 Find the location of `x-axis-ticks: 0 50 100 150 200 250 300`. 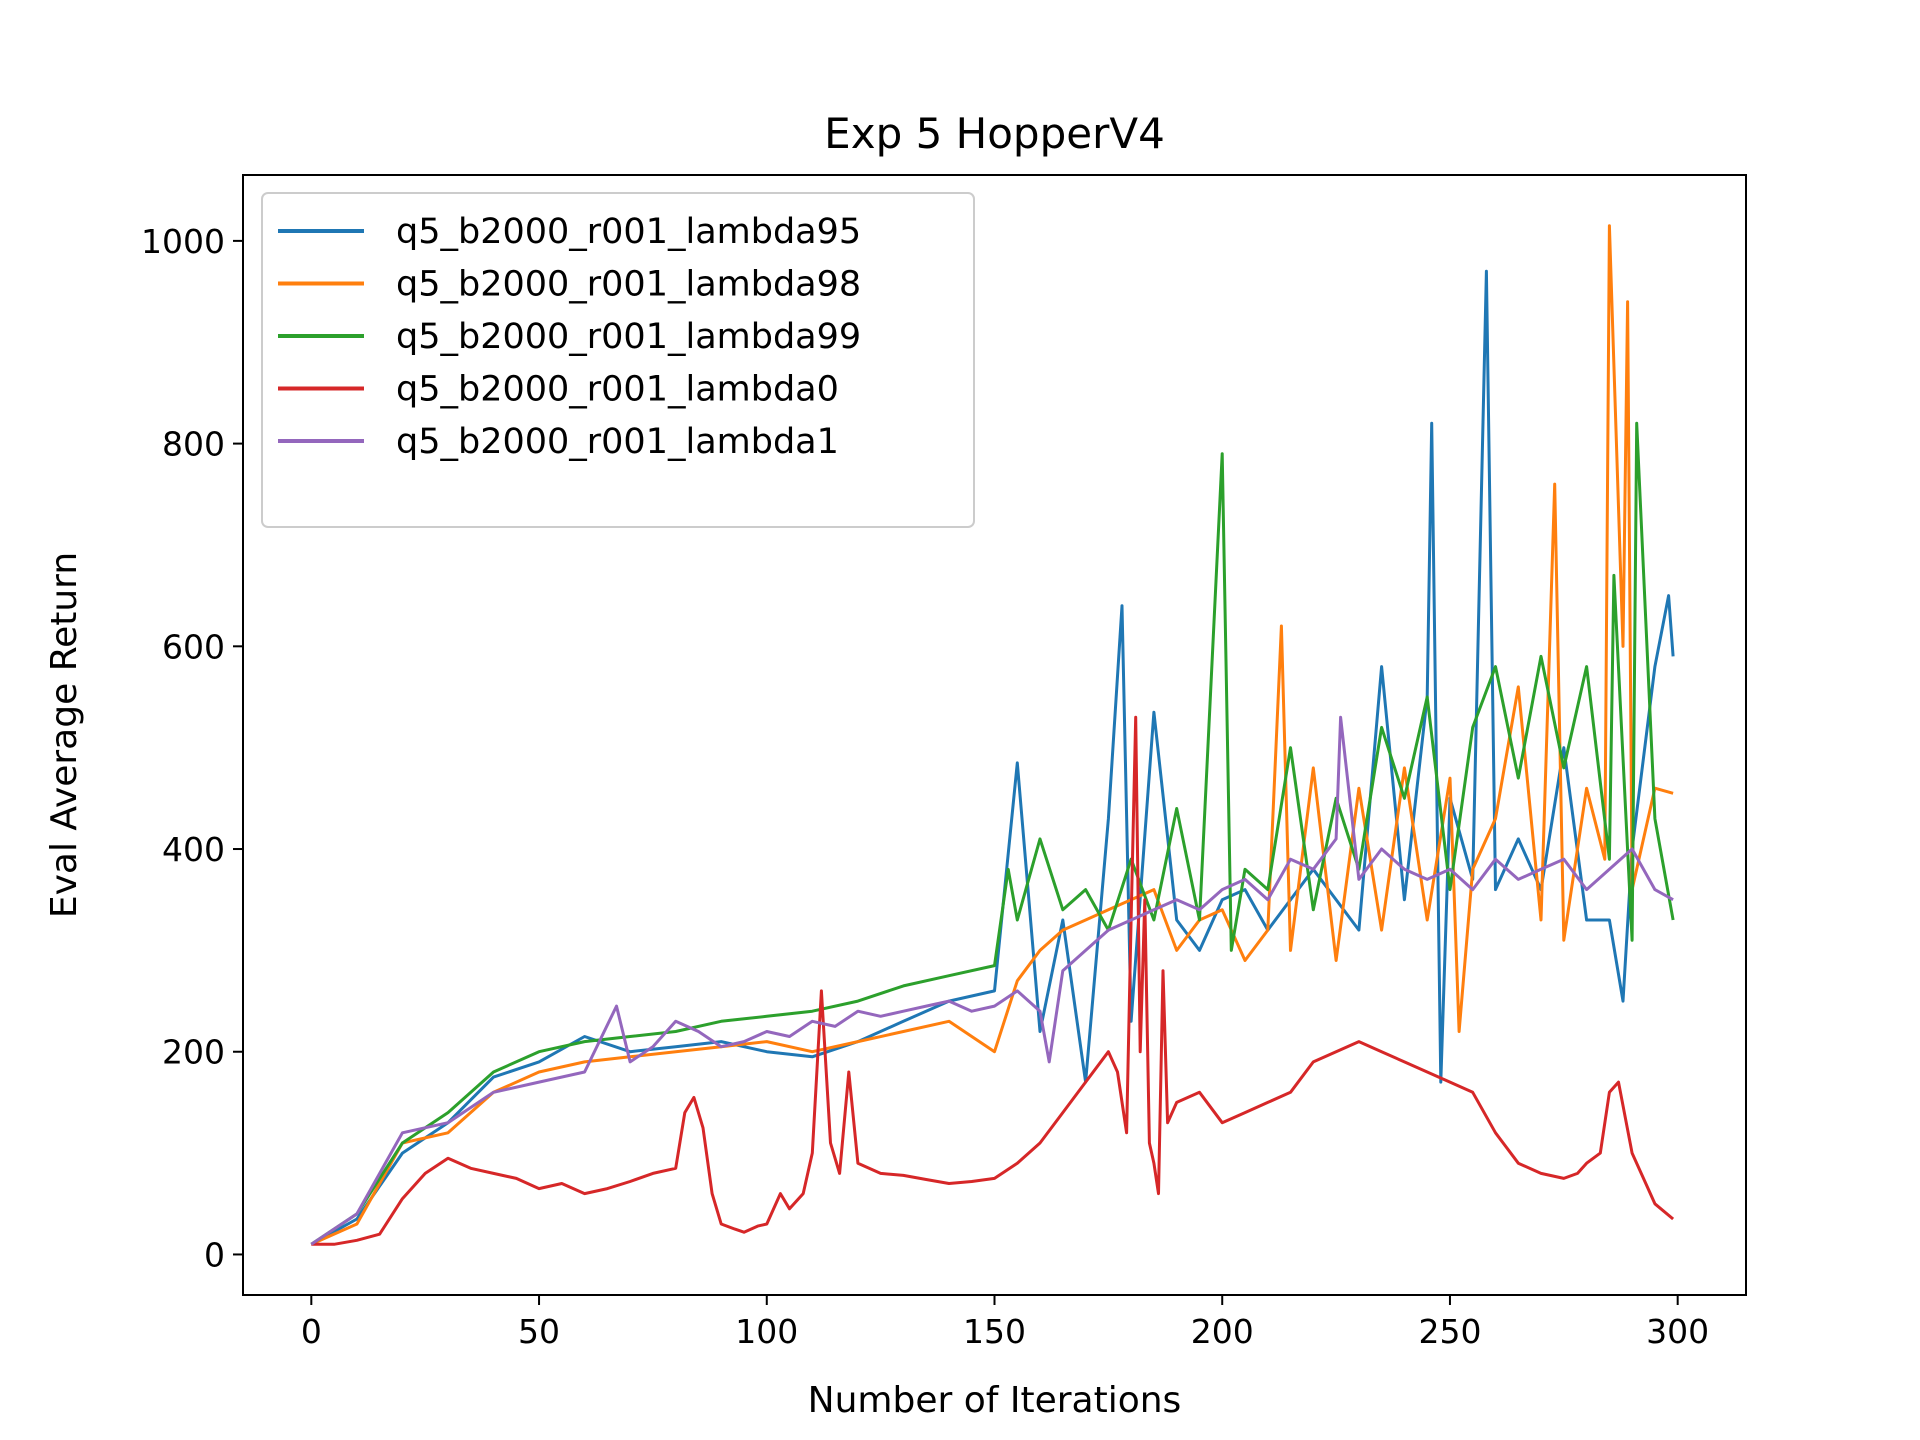

x-axis-ticks: 0 50 100 150 200 250 300 is located at coordinates (1005, 1323).